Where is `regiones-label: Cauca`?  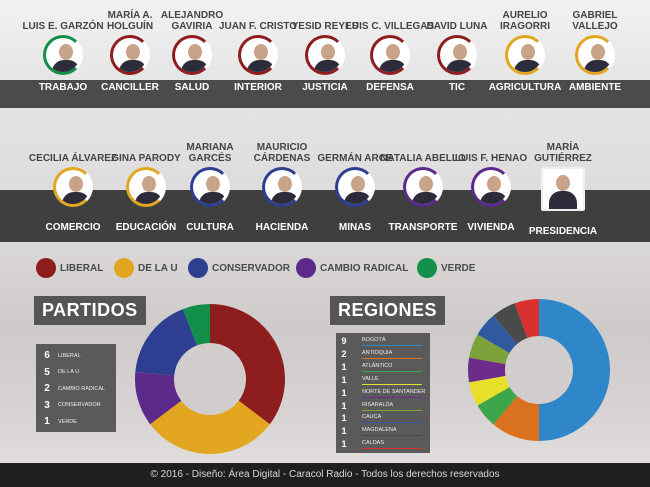 regiones-label: Cauca is located at coordinates (372, 417).